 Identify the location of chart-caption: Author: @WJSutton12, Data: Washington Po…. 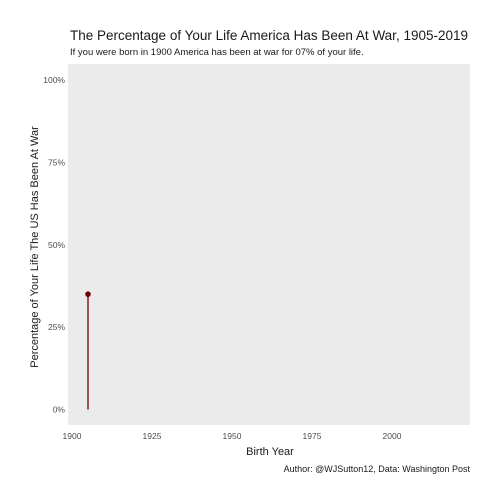
(377, 469).